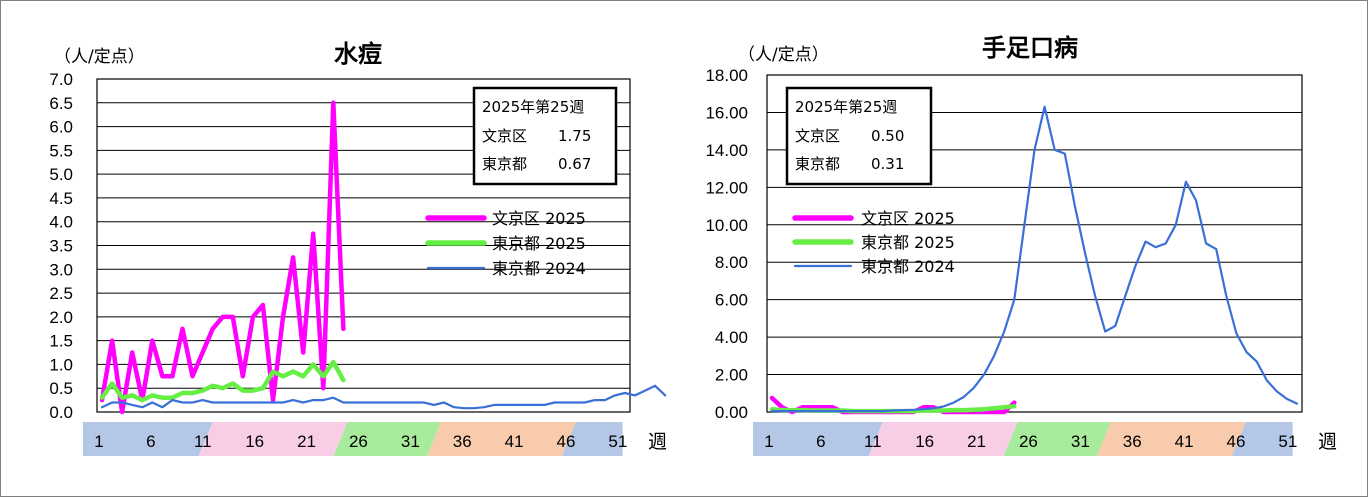 Image resolution: width=1368 pixels, height=497 pixels. Describe the element at coordinates (731, 337) in the screenshot. I see `y-tick-label: 4.00` at that location.